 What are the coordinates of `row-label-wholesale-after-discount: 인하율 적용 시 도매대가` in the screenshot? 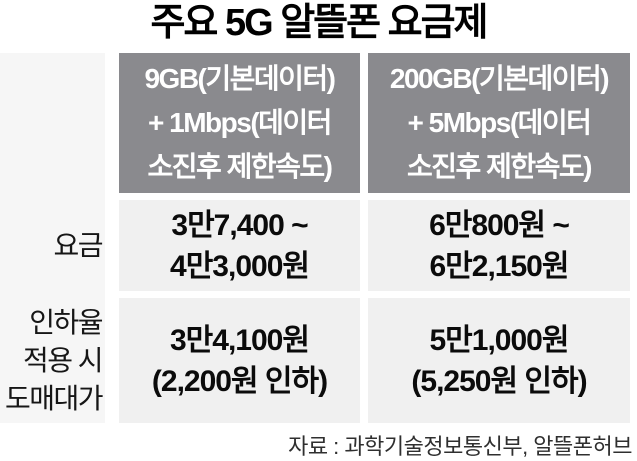 It's located at (54, 360).